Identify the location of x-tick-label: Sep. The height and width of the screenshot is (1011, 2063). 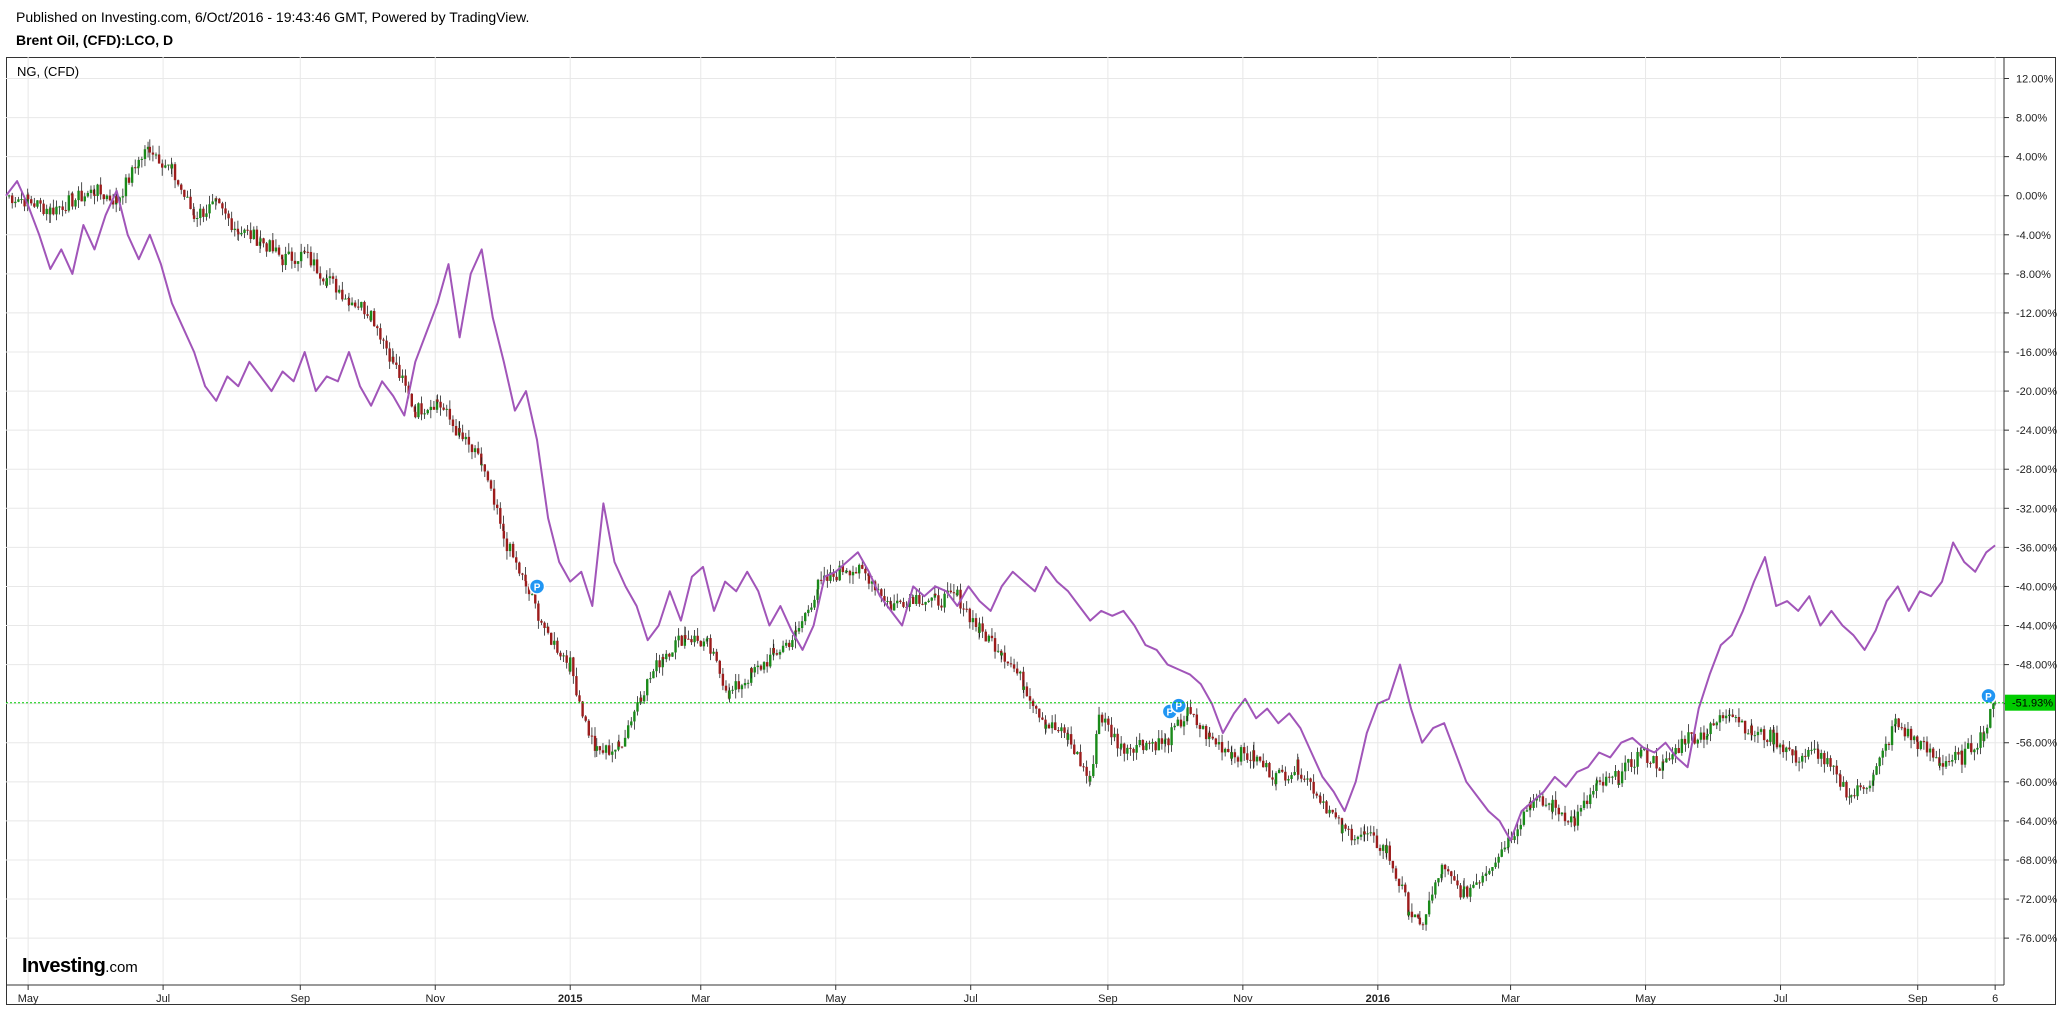
(1108, 999).